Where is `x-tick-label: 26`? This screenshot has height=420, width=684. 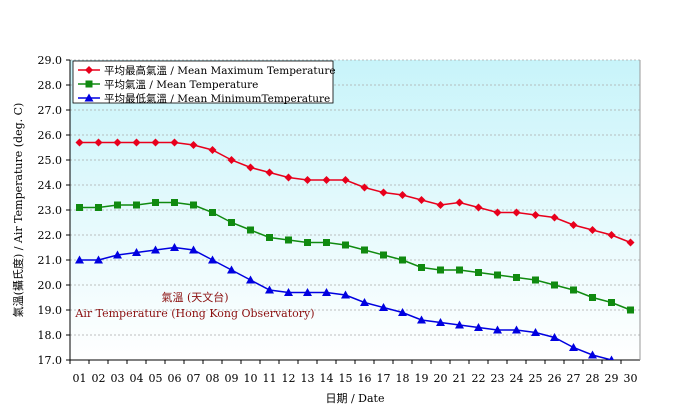
x-tick-label: 26 is located at coordinates (555, 378).